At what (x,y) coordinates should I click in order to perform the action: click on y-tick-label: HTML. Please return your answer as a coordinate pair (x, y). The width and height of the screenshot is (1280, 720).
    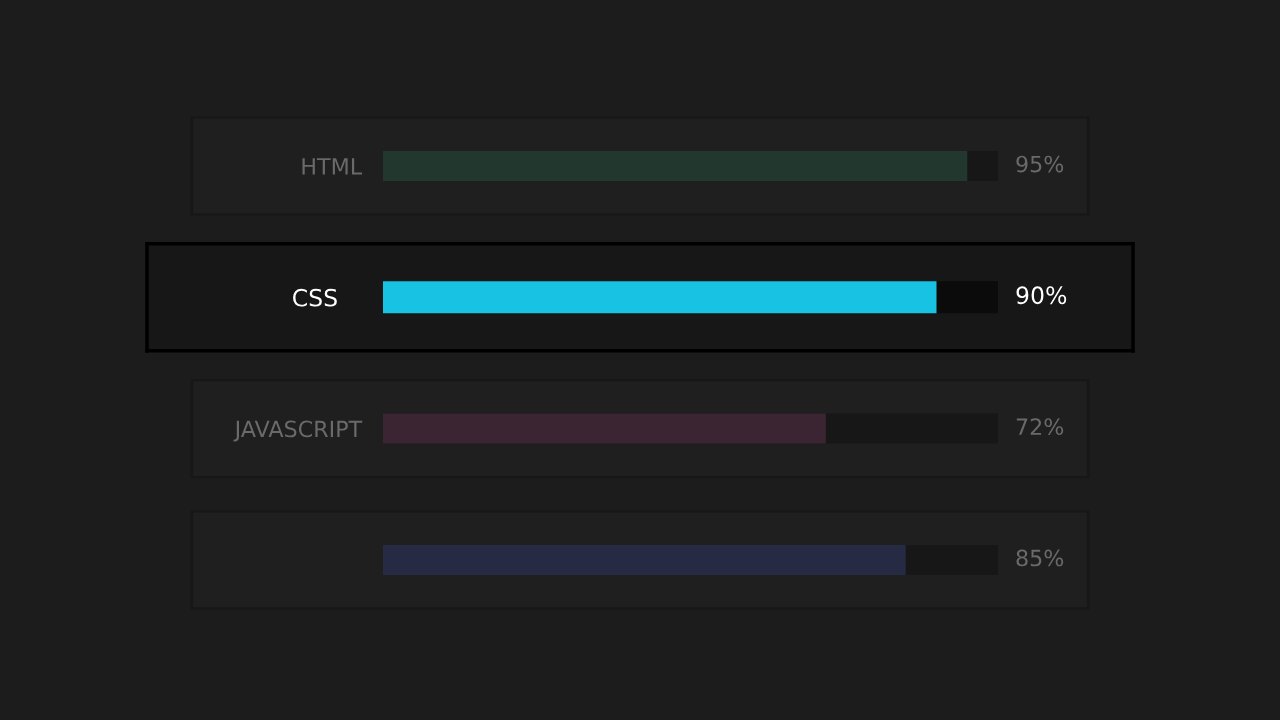
    Looking at the image, I should click on (332, 166).